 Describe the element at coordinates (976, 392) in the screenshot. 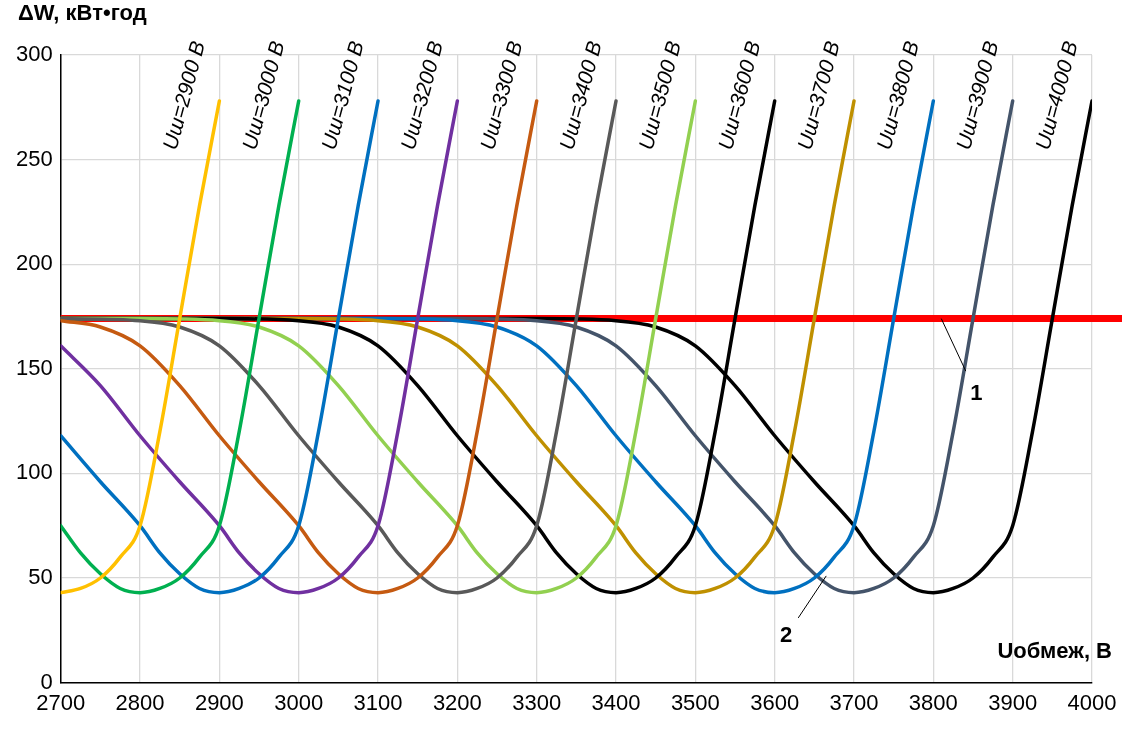

I see `annotation: 1` at that location.